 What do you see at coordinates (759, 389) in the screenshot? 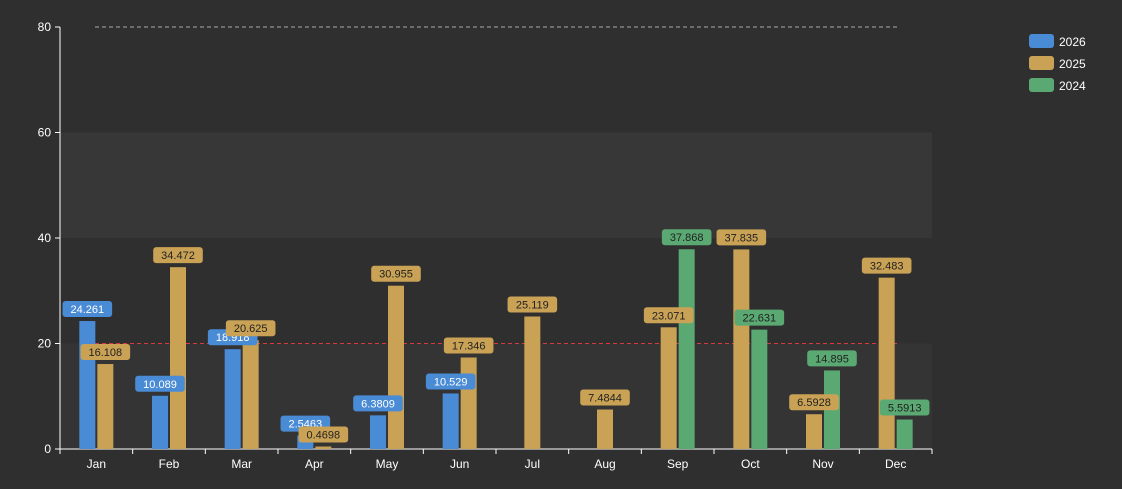
I see `bar-2024-Oct` at bounding box center [759, 389].